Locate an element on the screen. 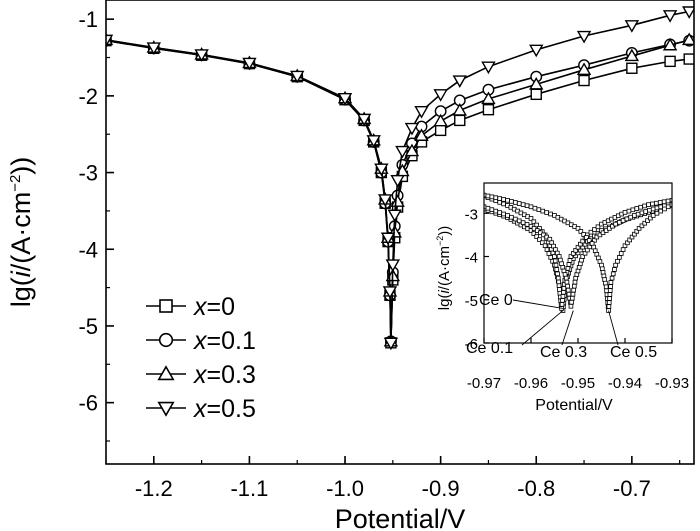  main-legend: x=0x=0.1x=0.3x=0.5 is located at coordinates (201, 358).